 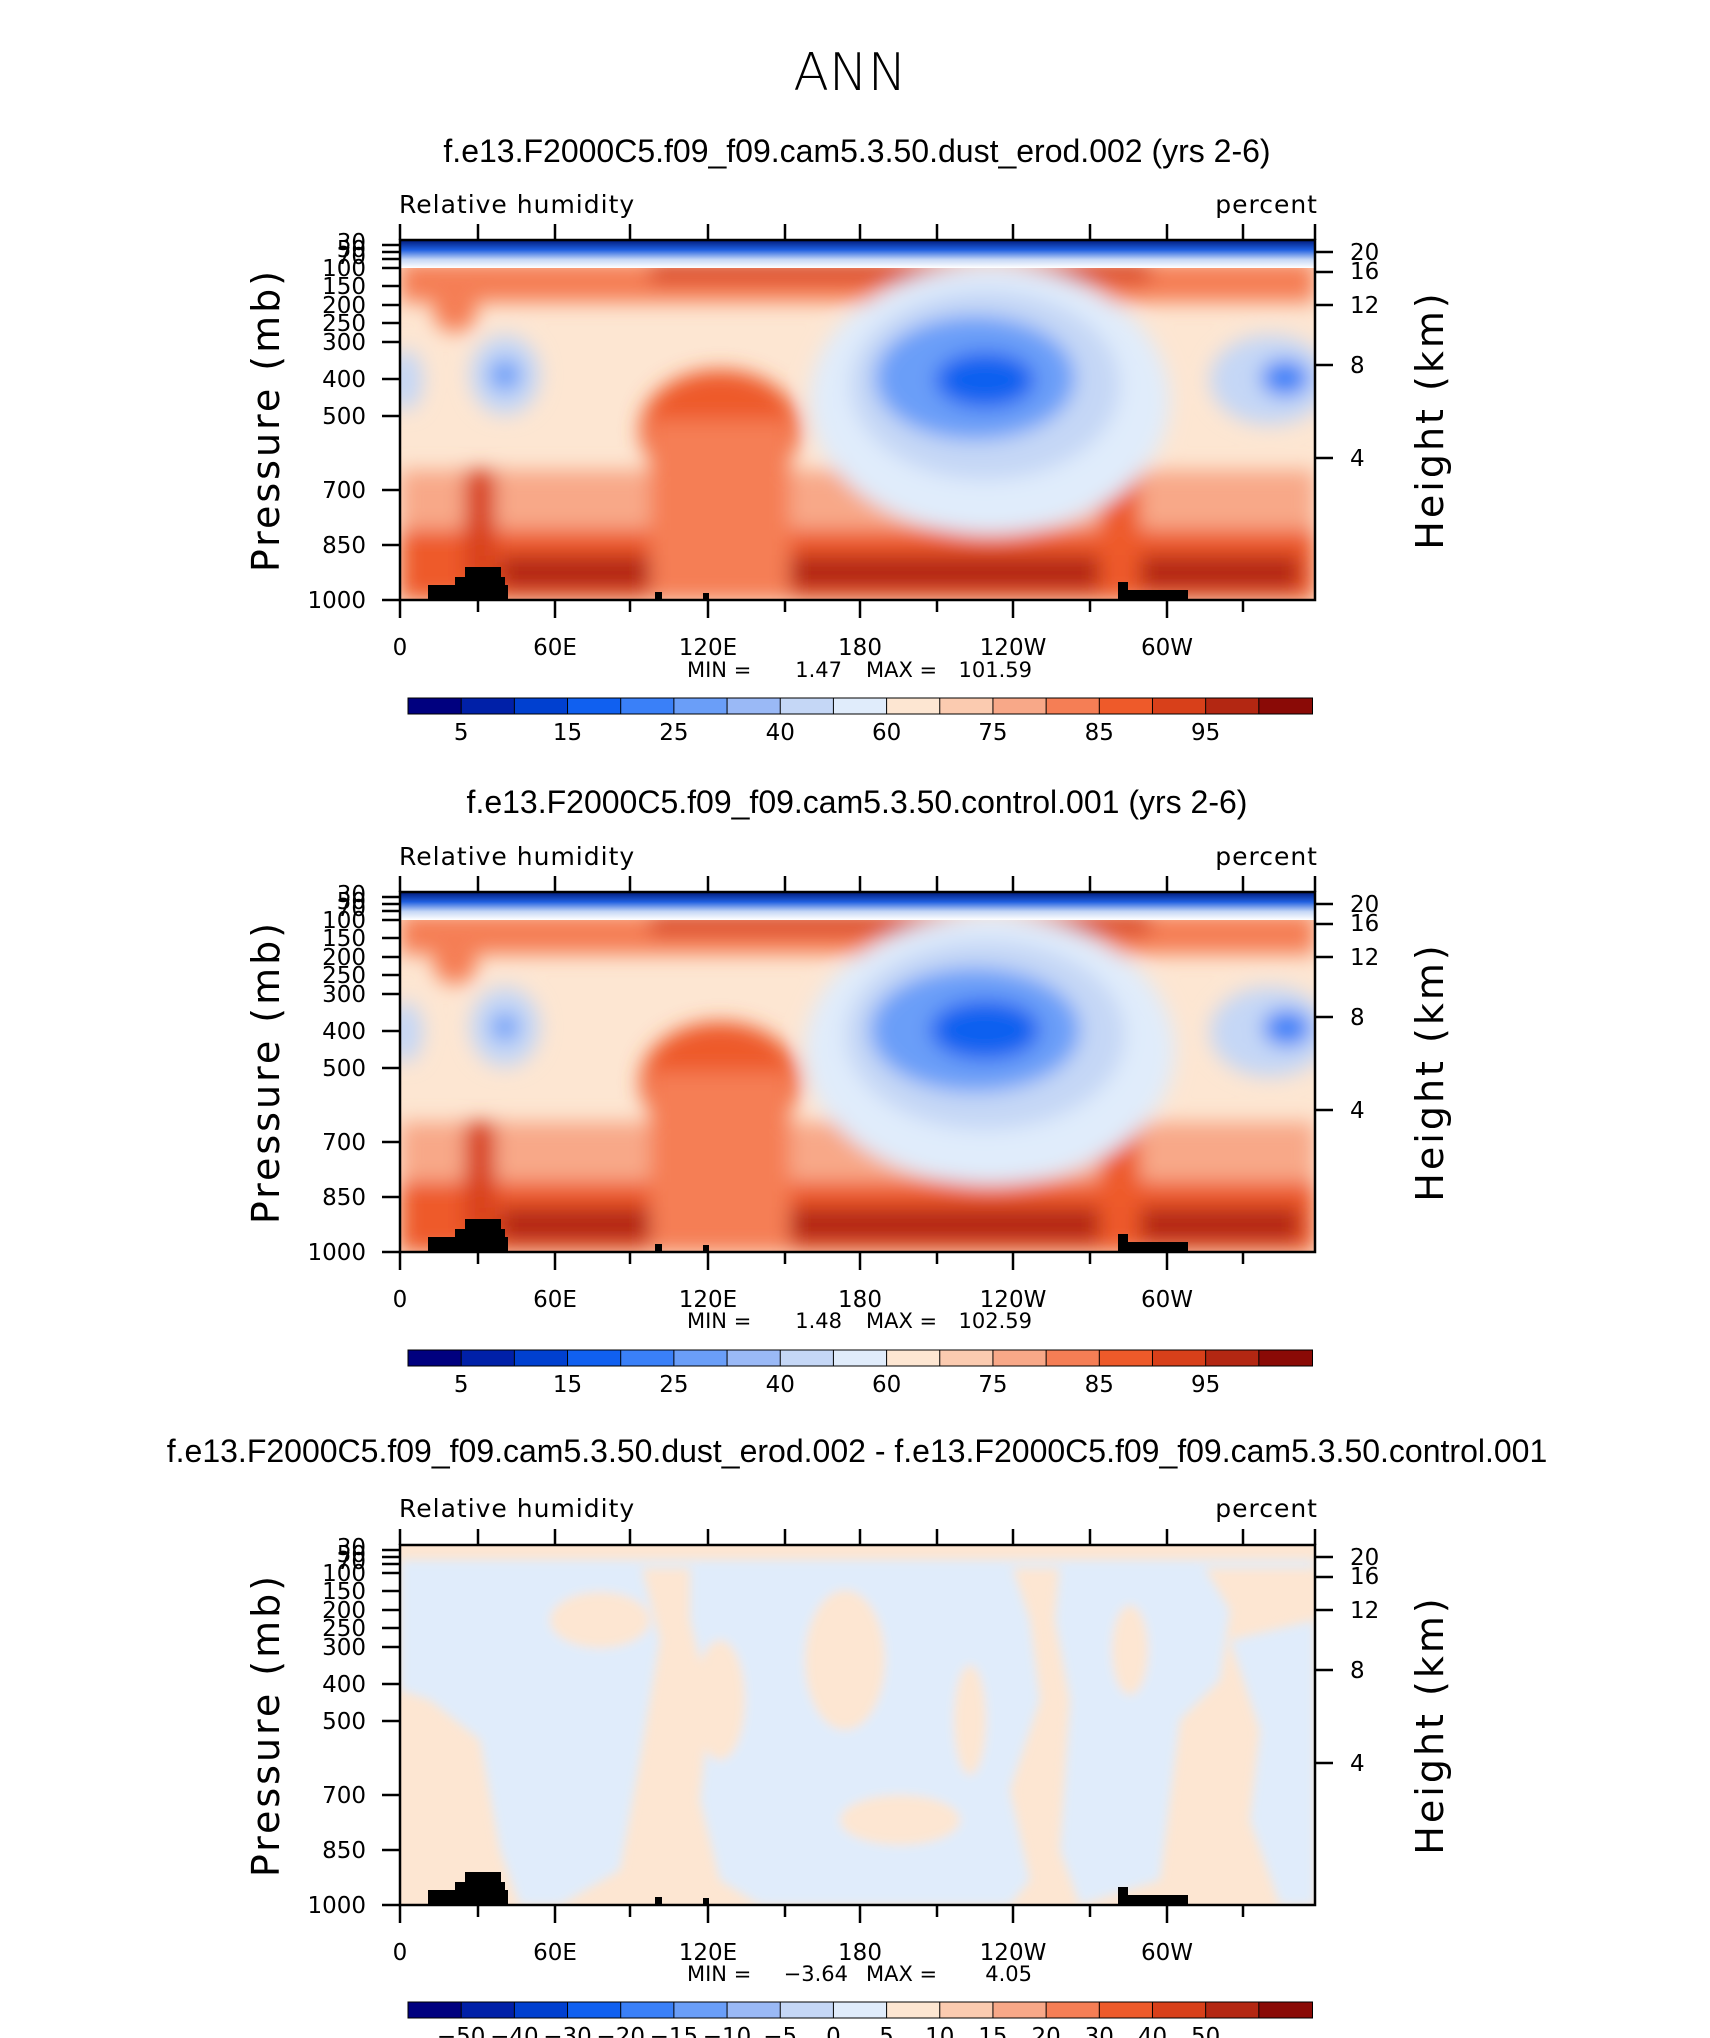 What do you see at coordinates (708, 1300) in the screenshot?
I see `panel-2-xtick-120e: 120E` at bounding box center [708, 1300].